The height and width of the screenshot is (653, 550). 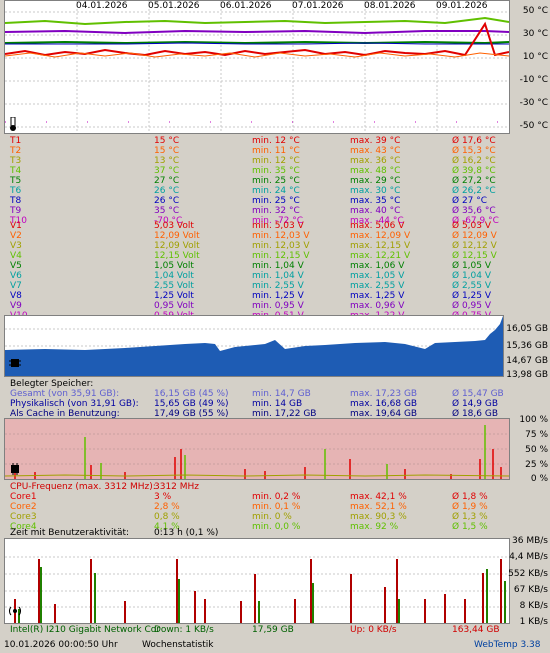 What do you see at coordinates (472, 286) in the screenshot?
I see `sensor-avg: Ø 2,55 V` at bounding box center [472, 286].